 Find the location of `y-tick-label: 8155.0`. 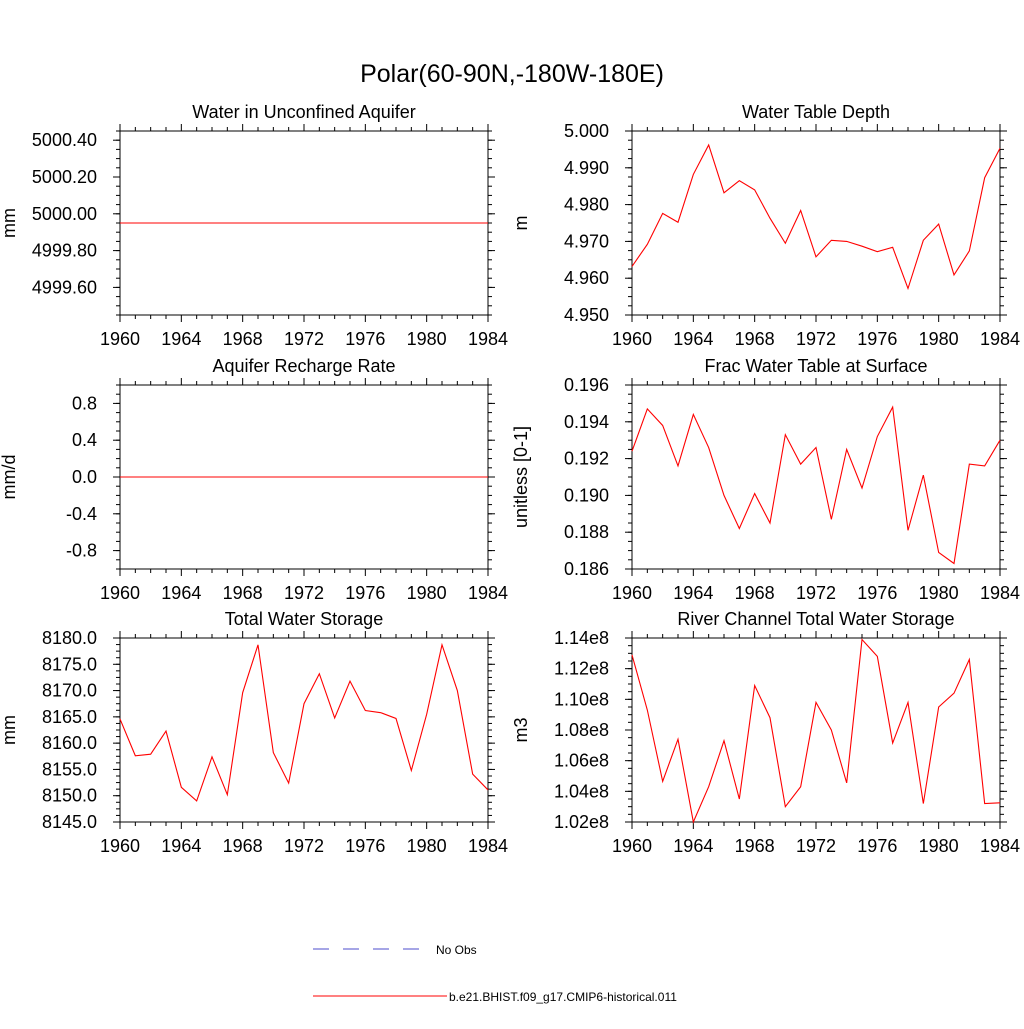

y-tick-label: 8155.0 is located at coordinates (69, 769).